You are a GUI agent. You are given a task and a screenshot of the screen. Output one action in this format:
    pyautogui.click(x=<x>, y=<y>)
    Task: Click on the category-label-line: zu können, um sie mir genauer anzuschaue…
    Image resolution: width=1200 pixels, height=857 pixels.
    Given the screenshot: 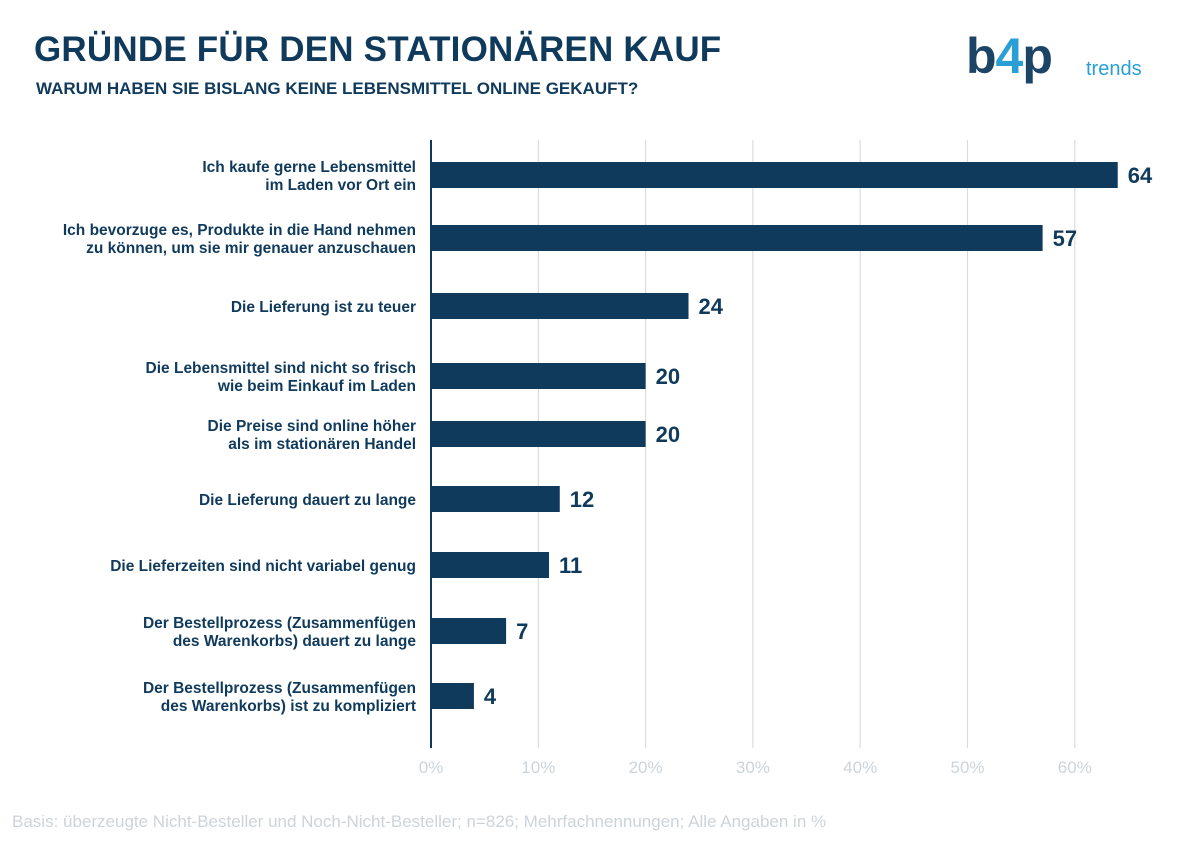 What is the action you would take?
    pyautogui.click(x=251, y=248)
    